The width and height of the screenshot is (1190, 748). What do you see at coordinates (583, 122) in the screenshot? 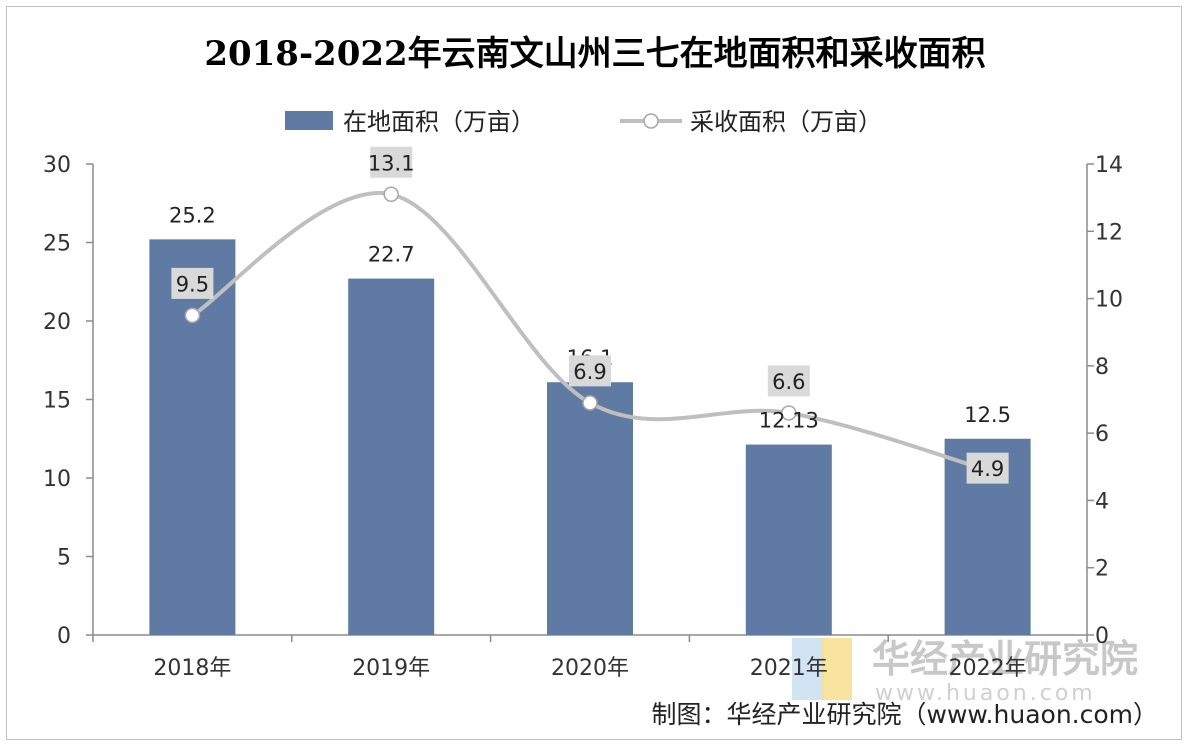
I see `legend: 在地面积（万亩） 采收面积（万亩）` at bounding box center [583, 122].